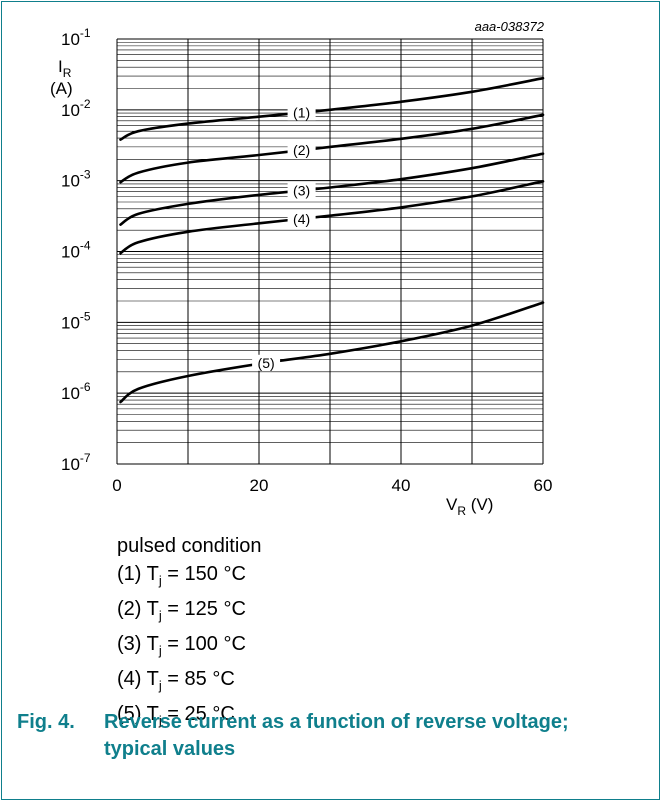 The width and height of the screenshot is (664, 803). What do you see at coordinates (76, 320) in the screenshot?
I see `y-tick-label: 10⁻⁵` at bounding box center [76, 320].